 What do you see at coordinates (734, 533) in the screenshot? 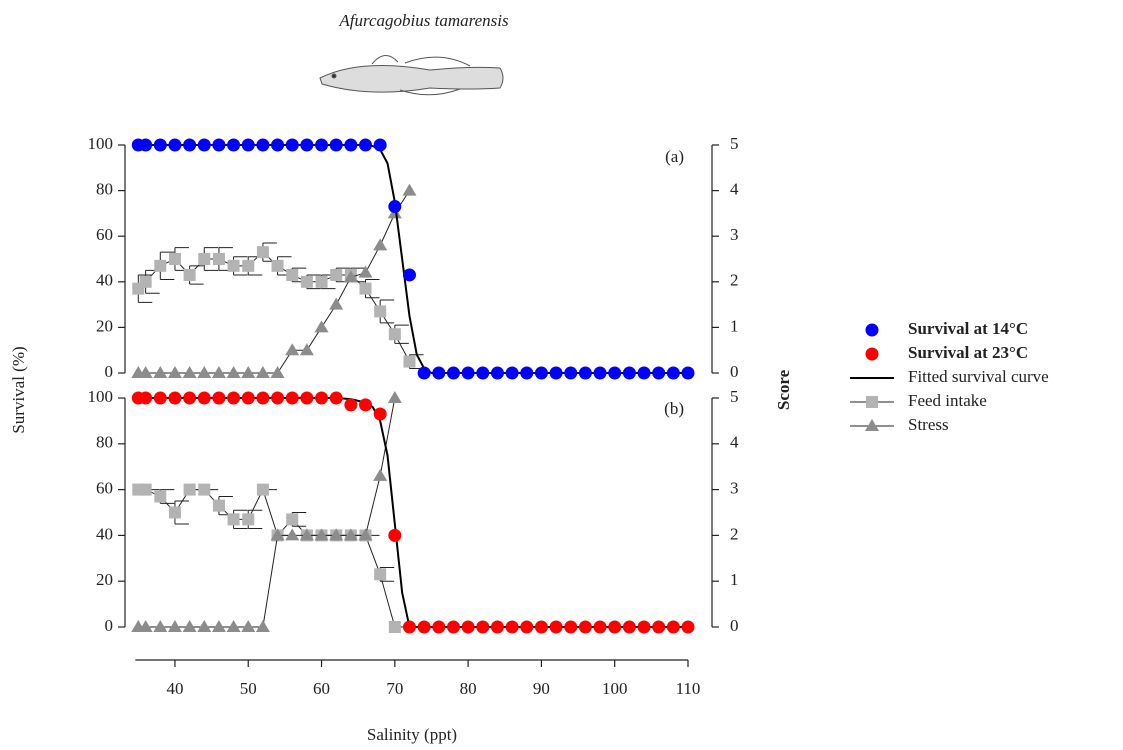
I see `y2-tick-label: 2` at bounding box center [734, 533].